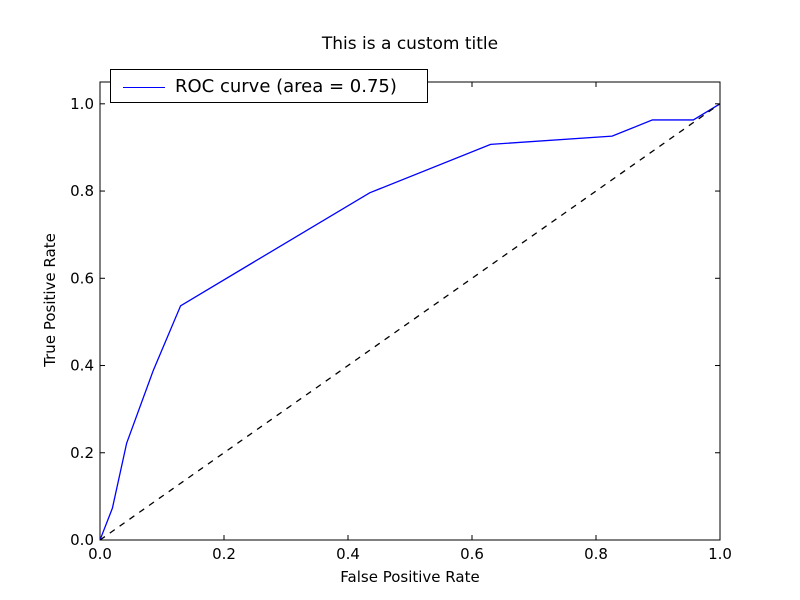 The height and width of the screenshot is (600, 800). What do you see at coordinates (82, 366) in the screenshot?
I see `y-tick-label: 0.4` at bounding box center [82, 366].